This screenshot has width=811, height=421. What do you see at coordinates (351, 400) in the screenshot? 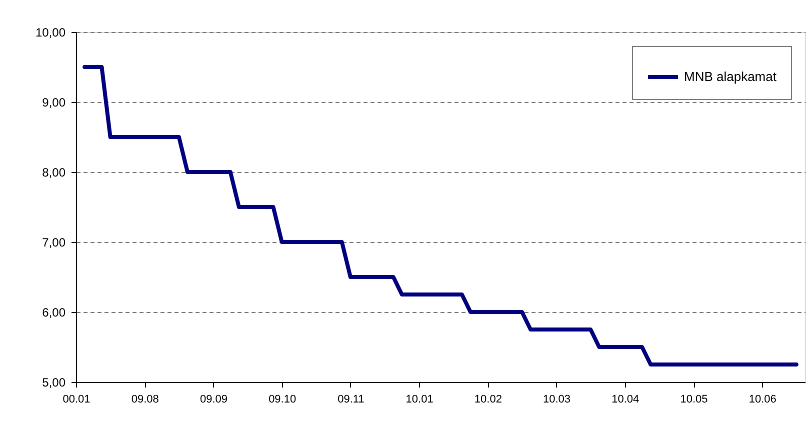
I see `x-tick-label: 09.11` at bounding box center [351, 400].